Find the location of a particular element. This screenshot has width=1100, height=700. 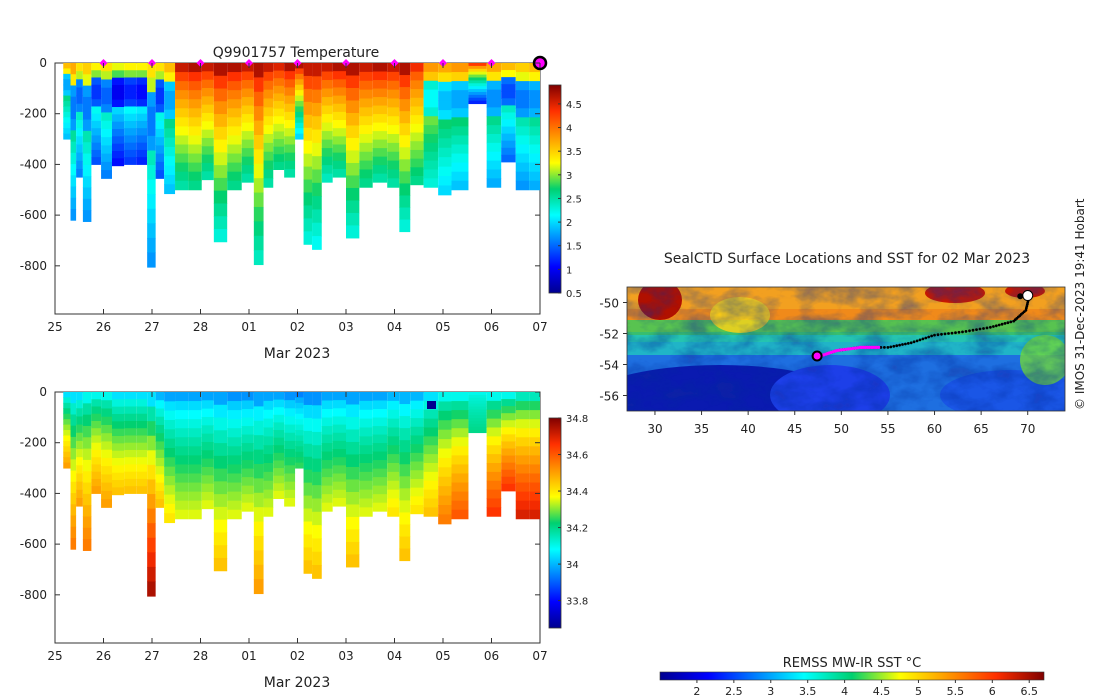

sal-profile-33-cell is located at coordinates (431, 450).